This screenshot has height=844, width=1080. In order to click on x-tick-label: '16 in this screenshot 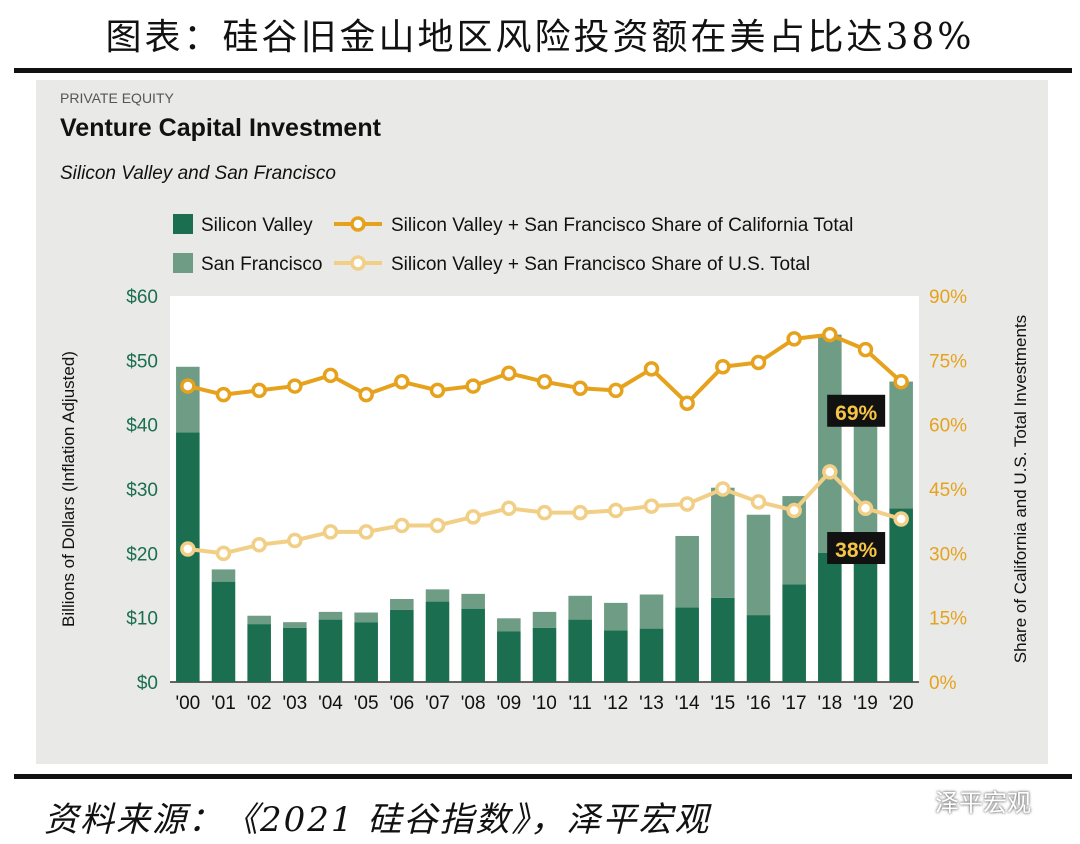, I will do `click(758, 703)`.